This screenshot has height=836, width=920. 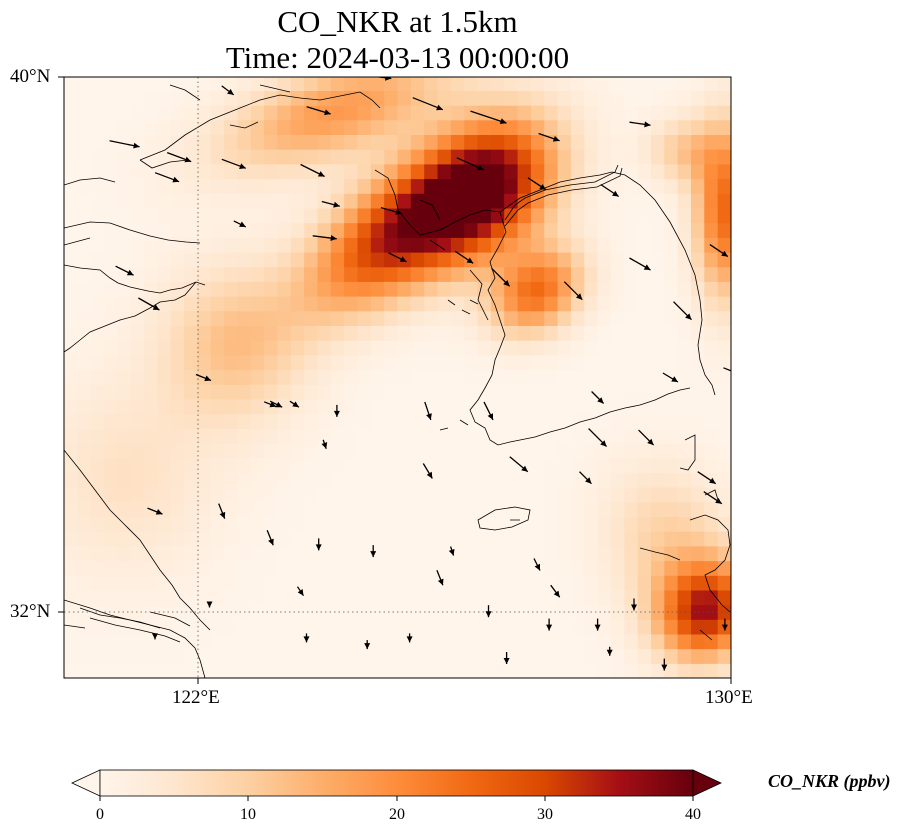 What do you see at coordinates (561, 192) in the screenshot?
I see `yalu-river` at bounding box center [561, 192].